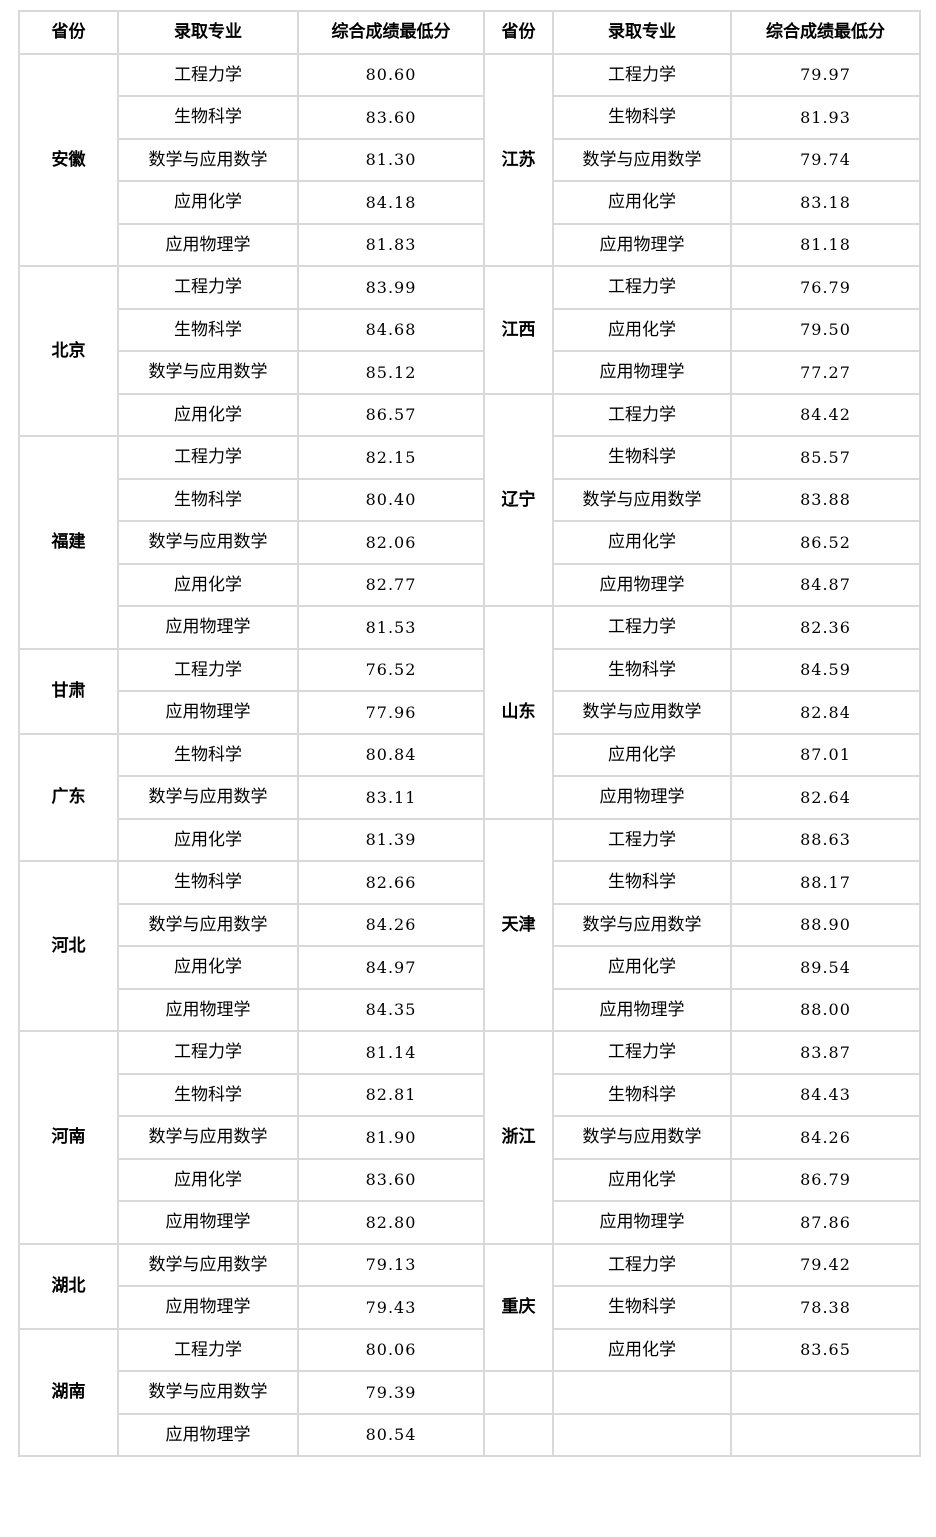 The height and width of the screenshot is (1537, 936). What do you see at coordinates (825, 1094) in the screenshot?
I see `score-cell: 84.43` at bounding box center [825, 1094].